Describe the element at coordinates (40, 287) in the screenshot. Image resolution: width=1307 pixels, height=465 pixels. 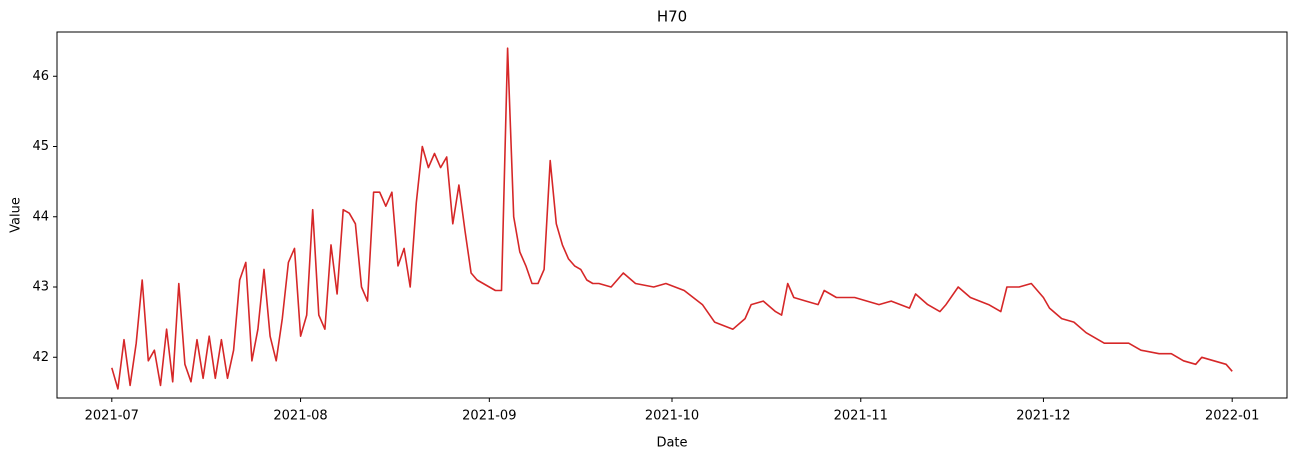
I see `y-tick-label: 43` at that location.